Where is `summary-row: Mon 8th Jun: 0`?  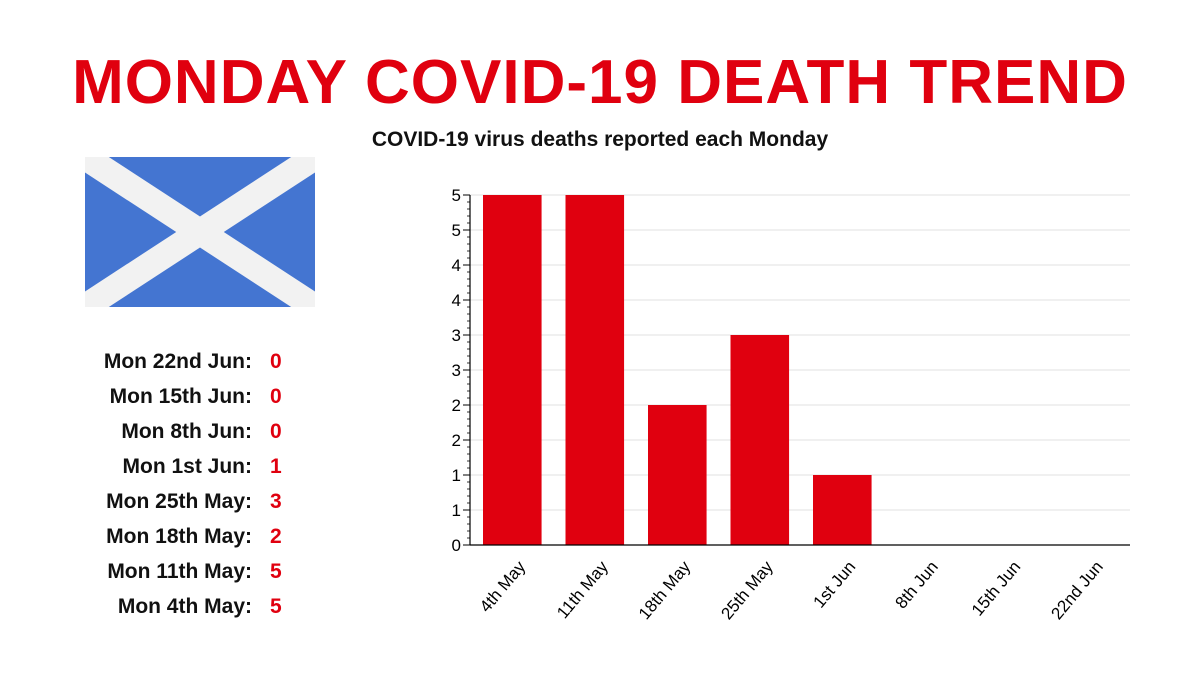 summary-row: Mon 8th Jun: 0 is located at coordinates (180, 431).